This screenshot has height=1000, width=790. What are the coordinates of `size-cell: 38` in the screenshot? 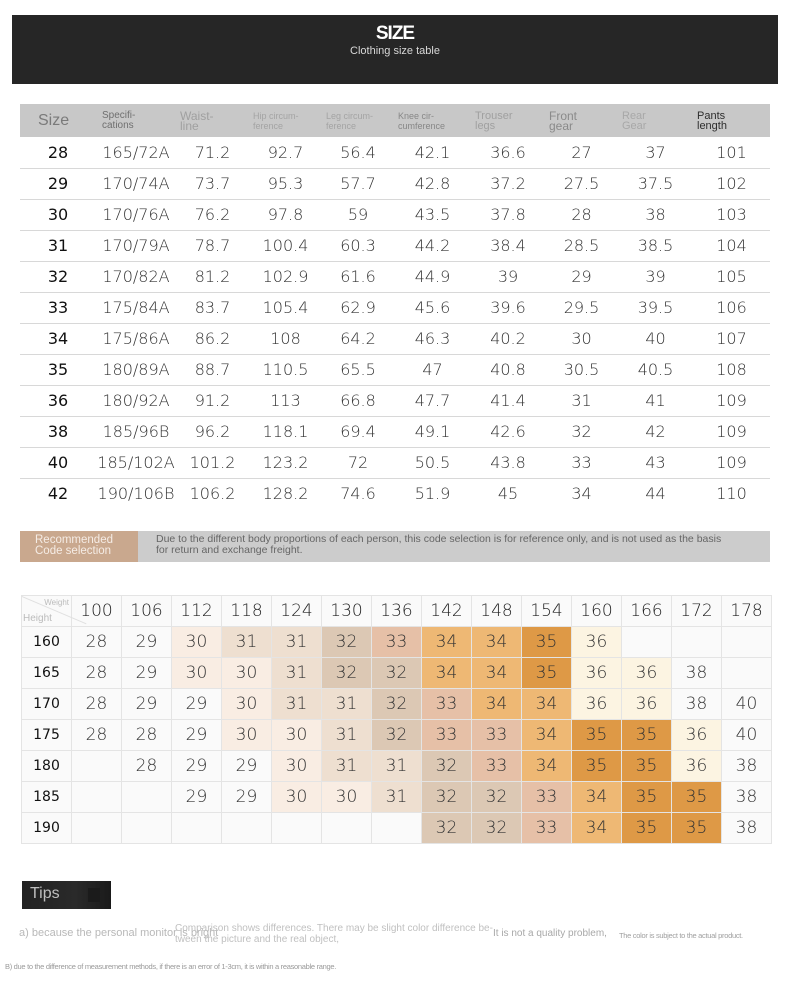 It's located at (58, 432).